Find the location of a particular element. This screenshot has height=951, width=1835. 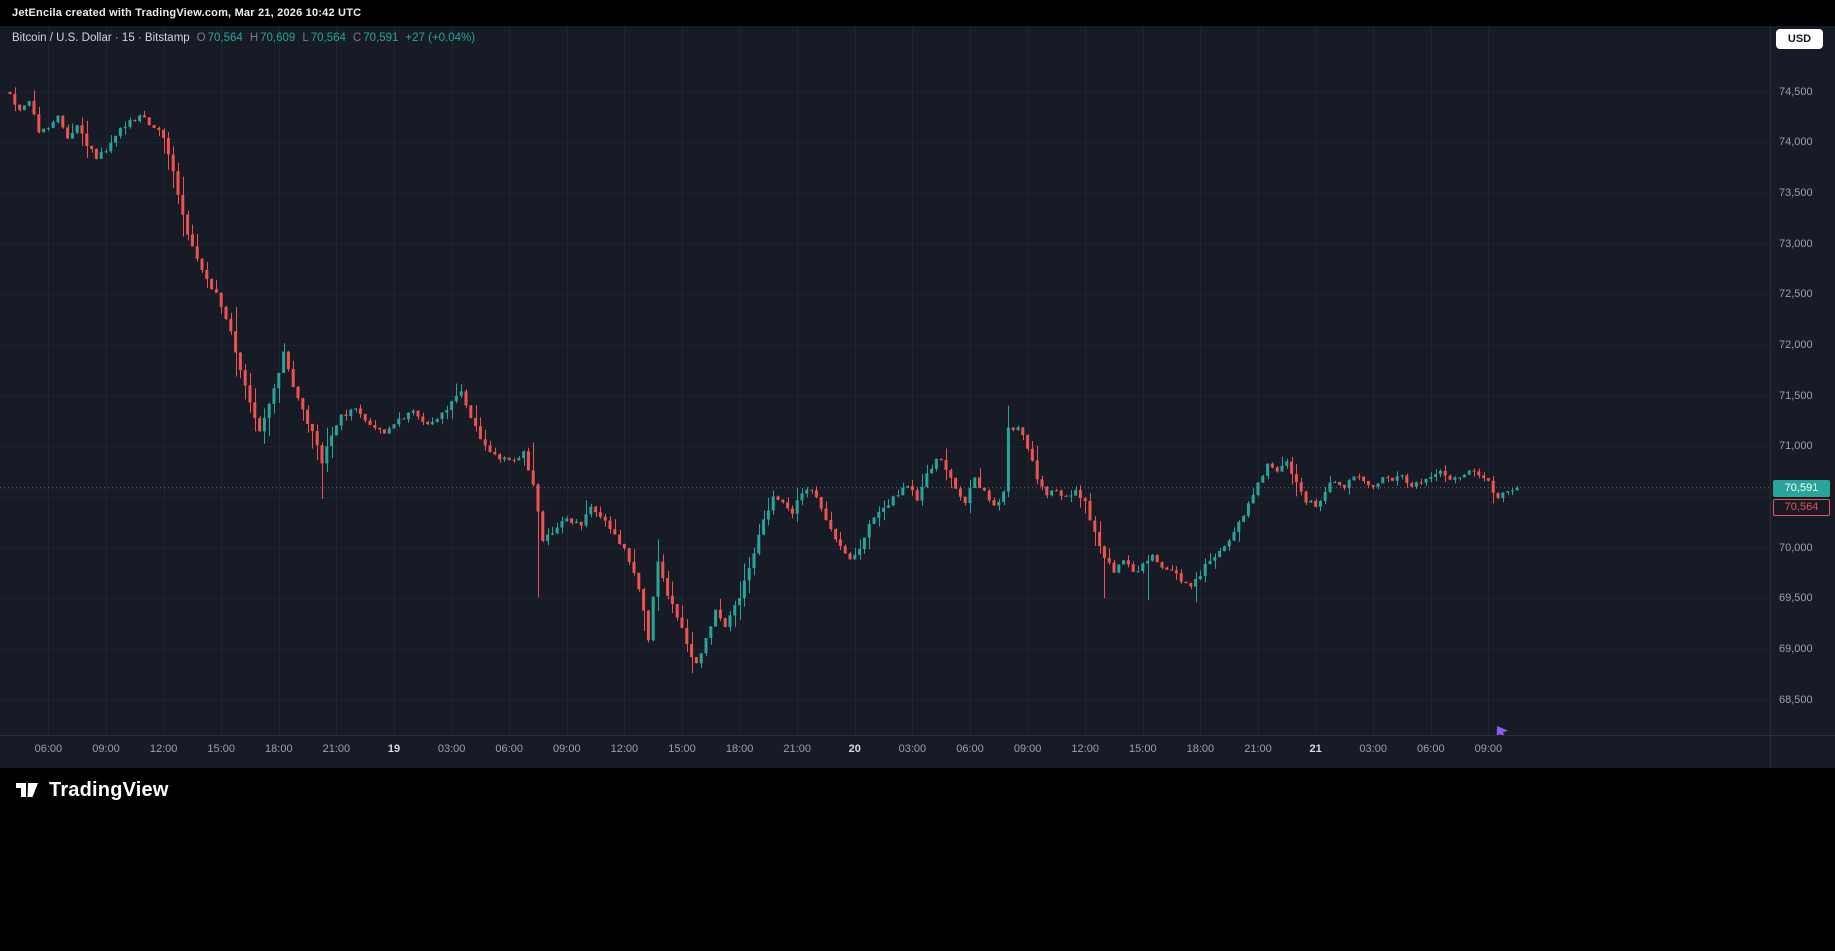

price-axis-label: 69,000 is located at coordinates (1796, 648).